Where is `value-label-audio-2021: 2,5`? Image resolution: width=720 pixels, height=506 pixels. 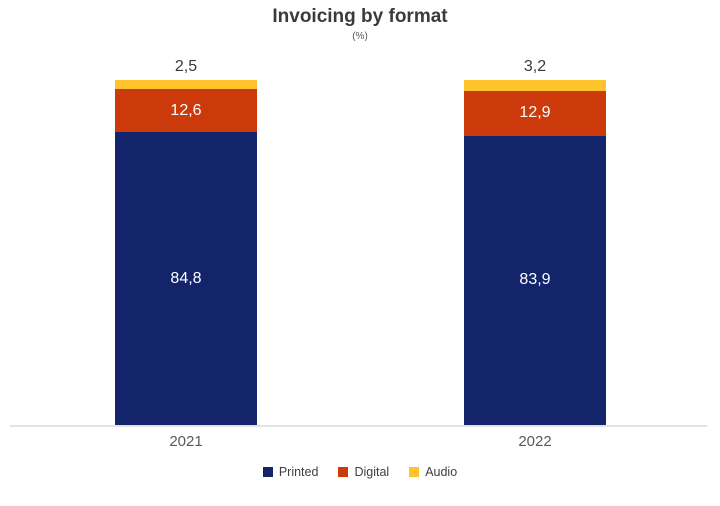 value-label-audio-2021: 2,5 is located at coordinates (186, 67).